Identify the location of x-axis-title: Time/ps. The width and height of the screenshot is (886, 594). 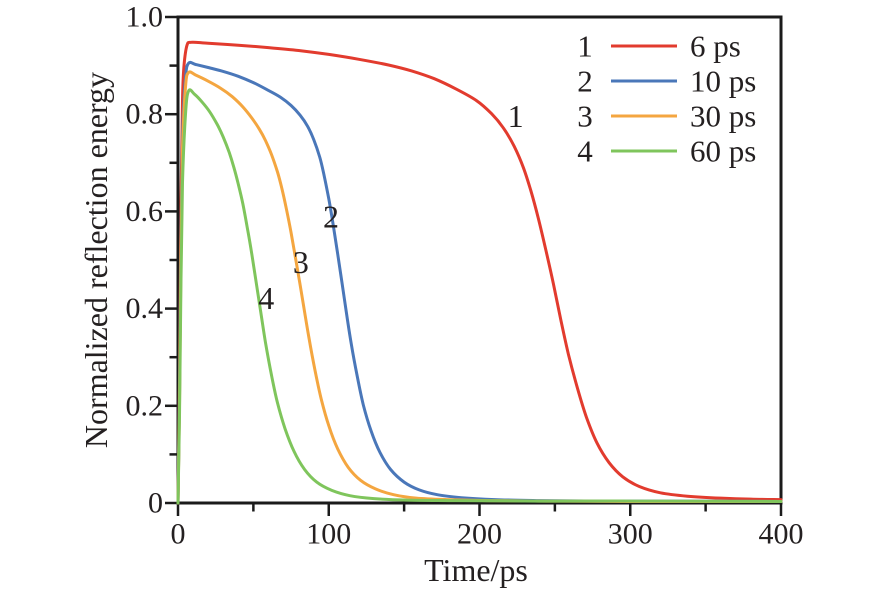
(476, 570).